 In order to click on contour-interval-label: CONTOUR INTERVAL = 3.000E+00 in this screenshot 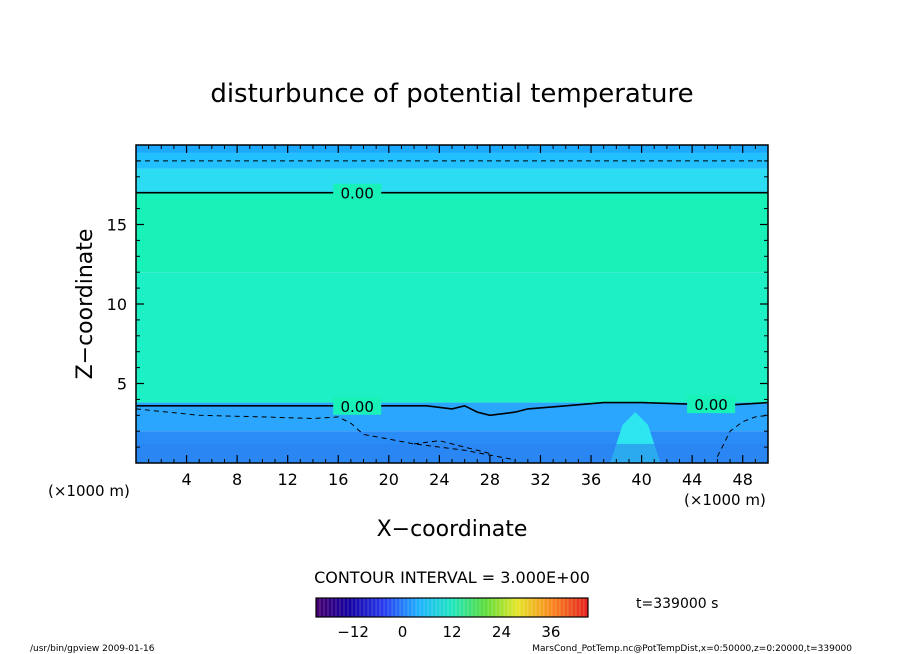, I will do `click(452, 577)`.